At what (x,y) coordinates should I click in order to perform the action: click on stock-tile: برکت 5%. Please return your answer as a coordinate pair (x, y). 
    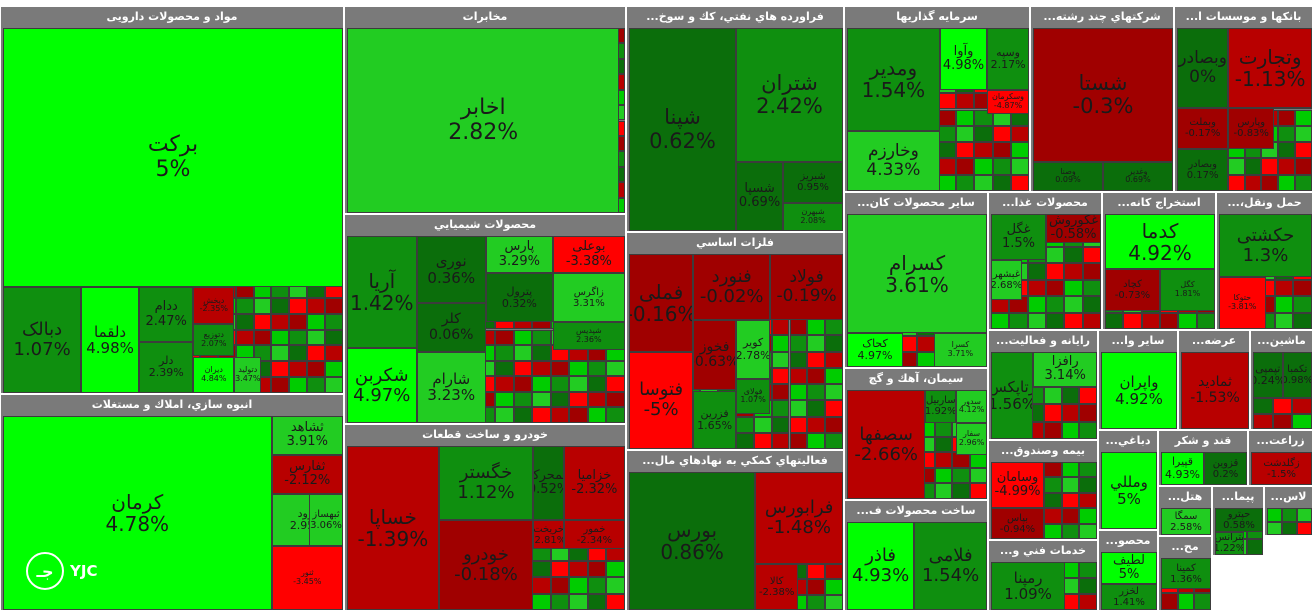
    Looking at the image, I should click on (173, 158).